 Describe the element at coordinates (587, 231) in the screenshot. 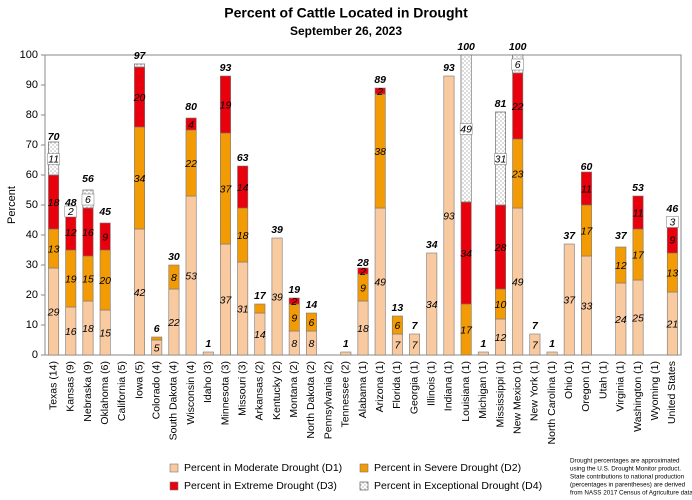

I see `segment-label: 17` at that location.